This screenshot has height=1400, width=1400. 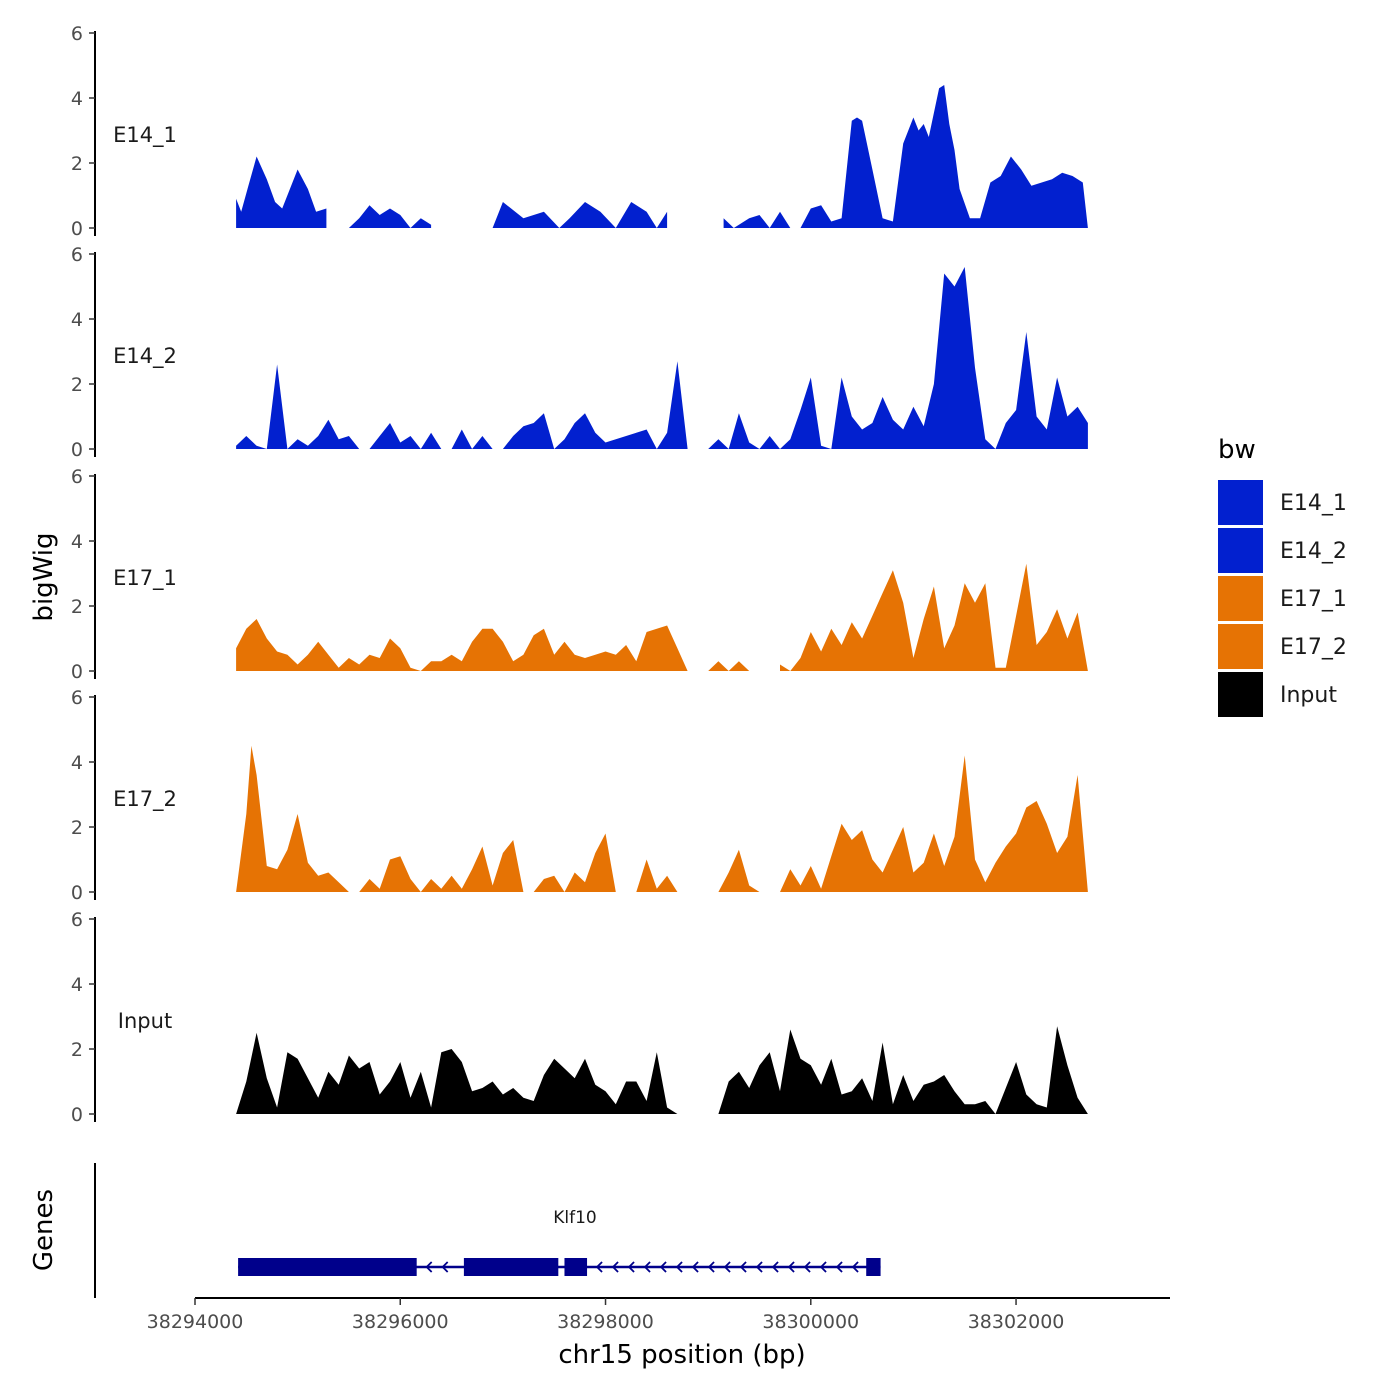 I want to click on x-ticks: 38294000 38296000 38298000 38300000 38302000, so click(x=606, y=1315).